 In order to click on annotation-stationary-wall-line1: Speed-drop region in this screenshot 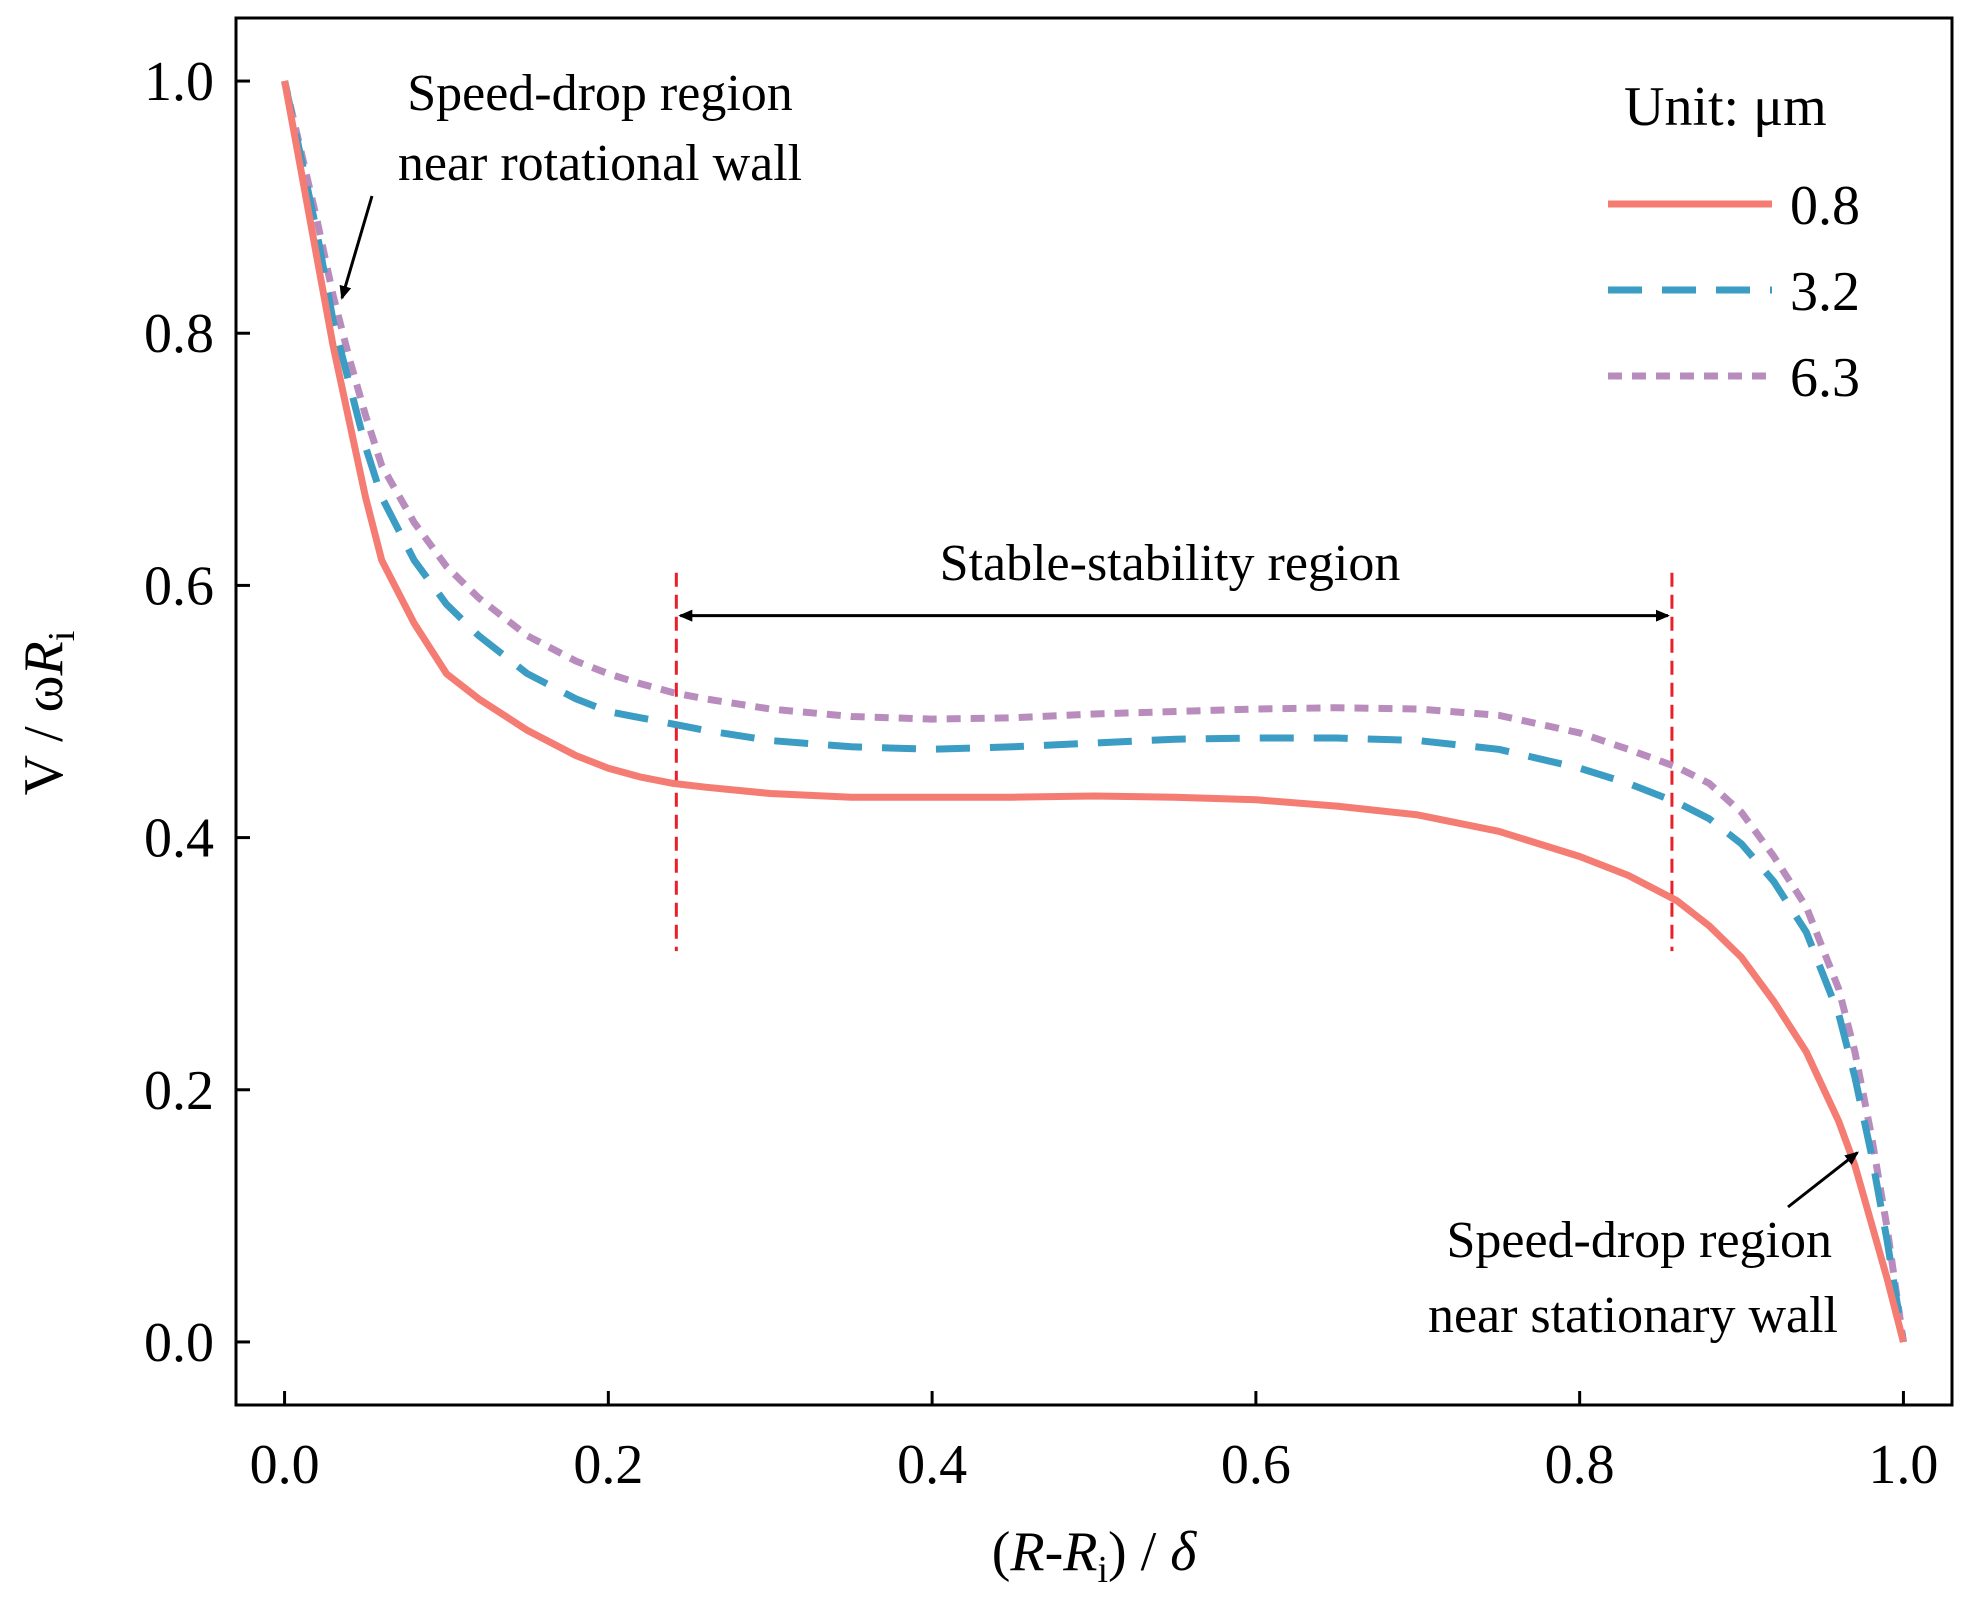, I will do `click(1639, 1240)`.